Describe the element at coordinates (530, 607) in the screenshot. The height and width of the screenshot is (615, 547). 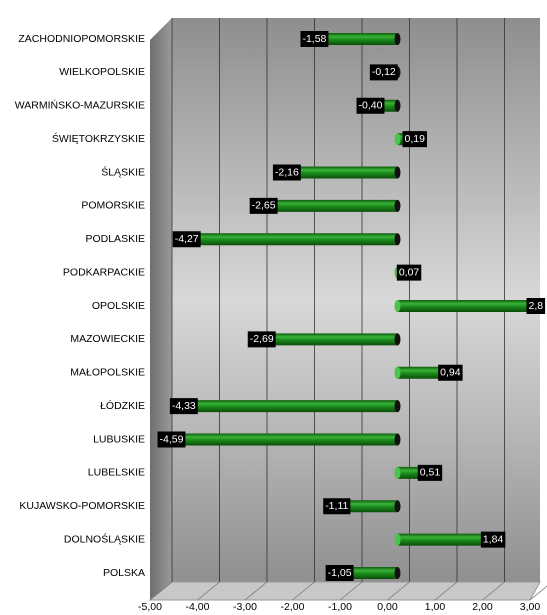
I see `x-tick-label: 3,00` at that location.